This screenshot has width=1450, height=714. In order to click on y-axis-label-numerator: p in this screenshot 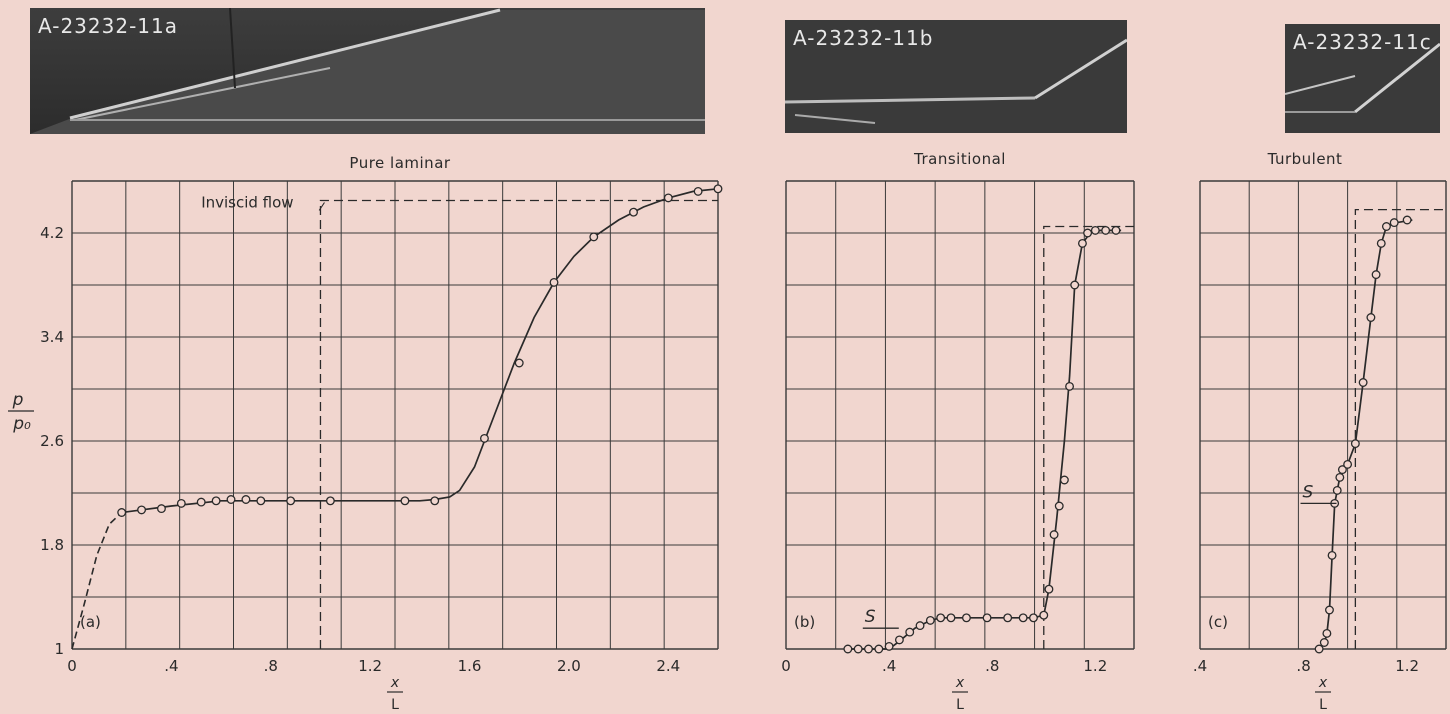, I will do `click(18, 400)`.